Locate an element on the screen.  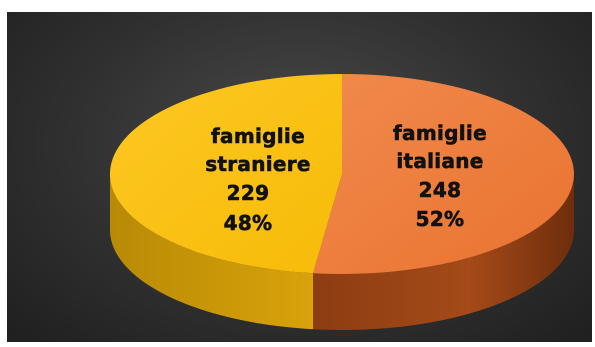
label-italiane-line1: famiglie is located at coordinates (440, 133).